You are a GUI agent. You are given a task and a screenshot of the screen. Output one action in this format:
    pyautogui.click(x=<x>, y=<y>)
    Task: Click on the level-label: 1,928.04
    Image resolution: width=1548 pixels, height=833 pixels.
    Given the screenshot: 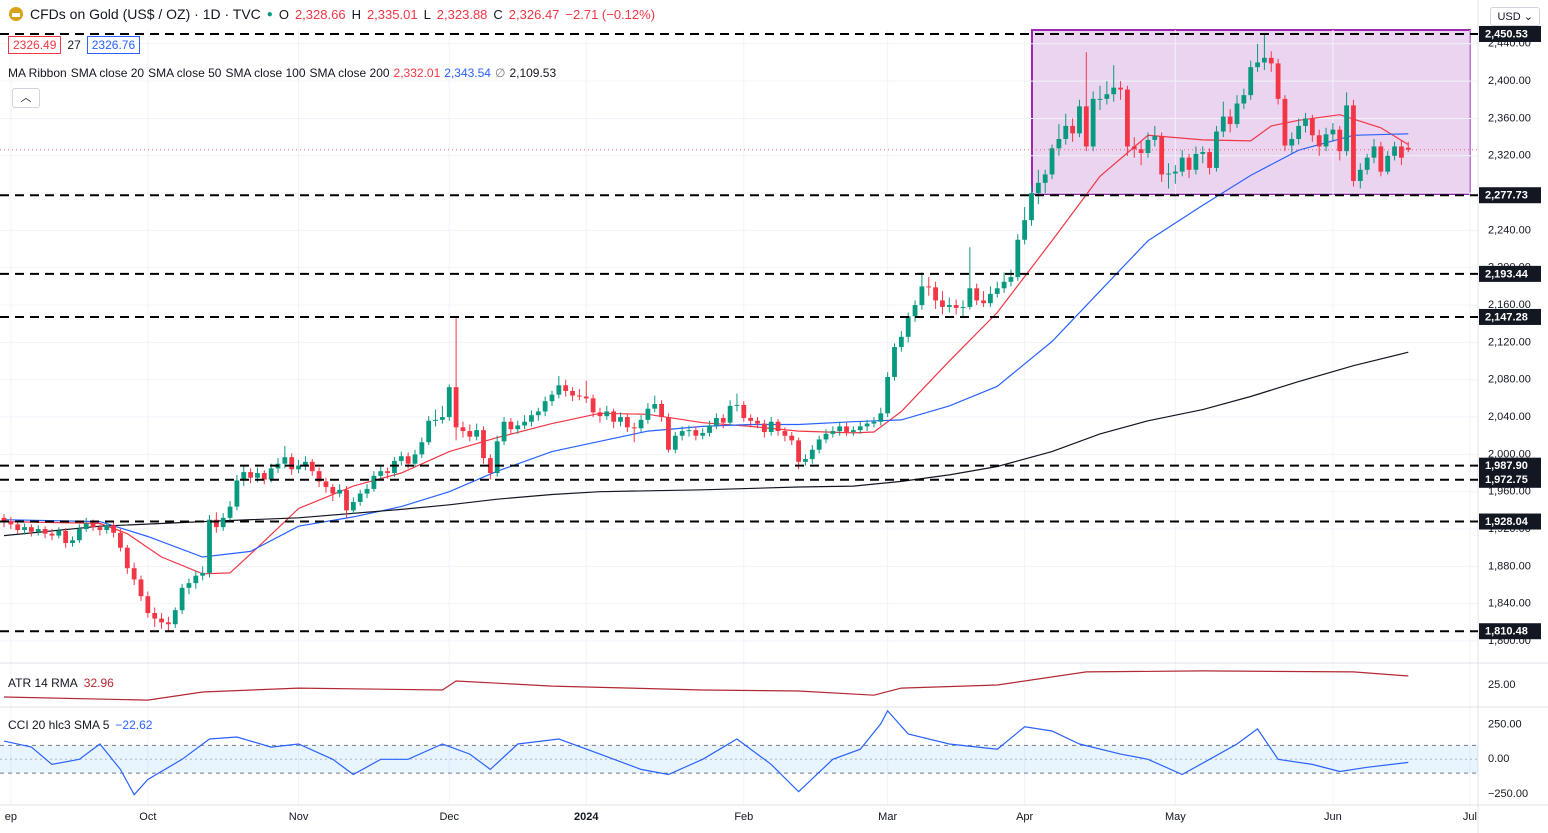 What is the action you would take?
    pyautogui.click(x=1507, y=522)
    